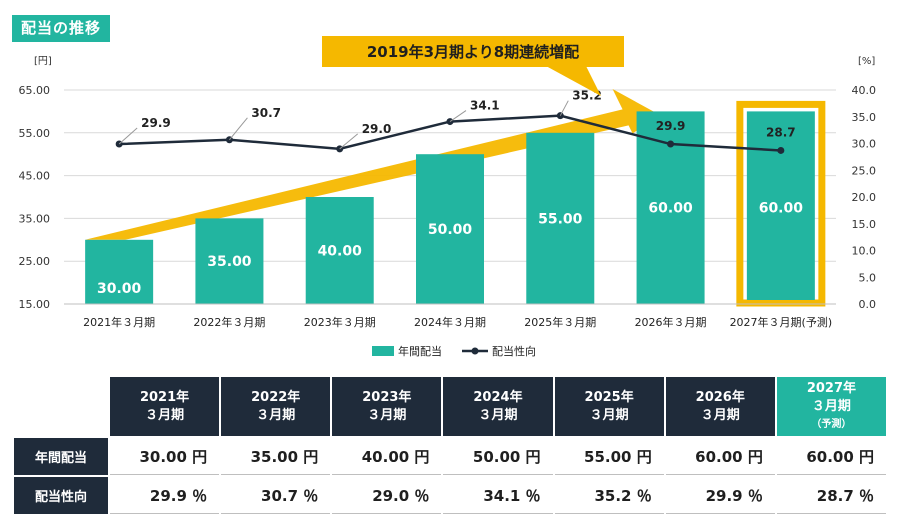 The image size is (900, 525). What do you see at coordinates (61, 28) in the screenshot?
I see `chart-title: 配当の推移` at bounding box center [61, 28].